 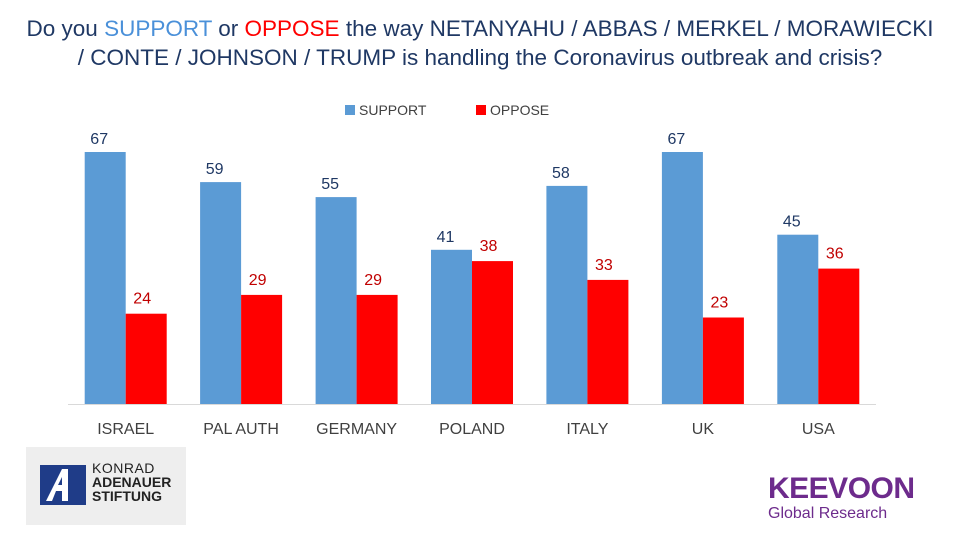 I want to click on data-label-support: 41, so click(x=446, y=237).